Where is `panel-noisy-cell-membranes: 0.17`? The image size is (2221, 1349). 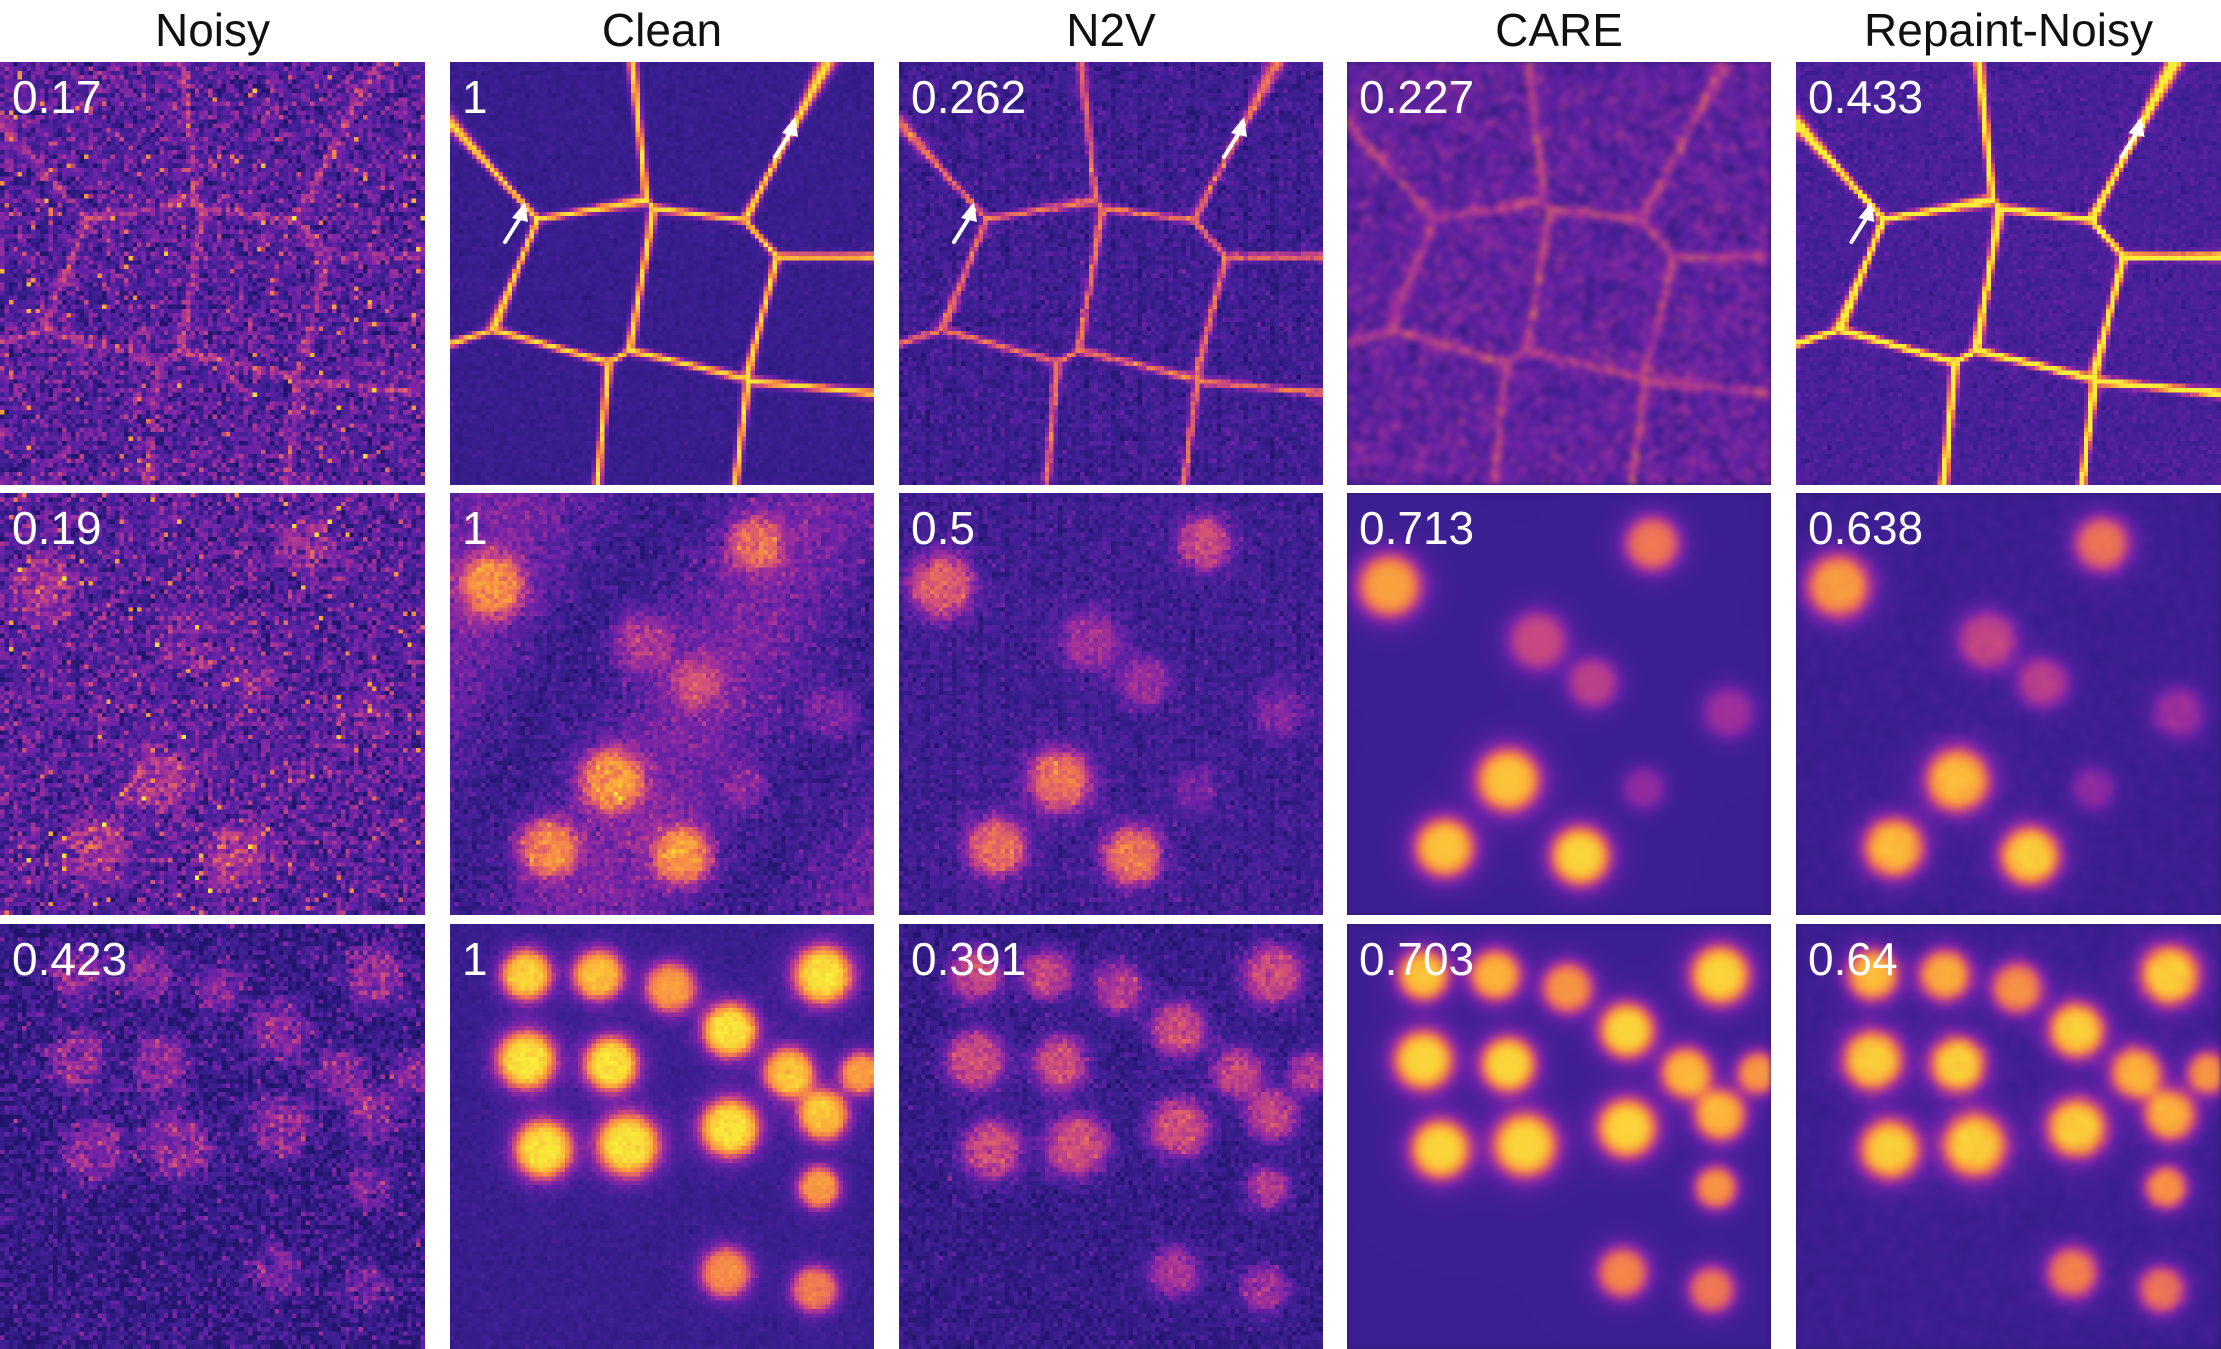 panel-noisy-cell-membranes: 0.17 is located at coordinates (212, 273).